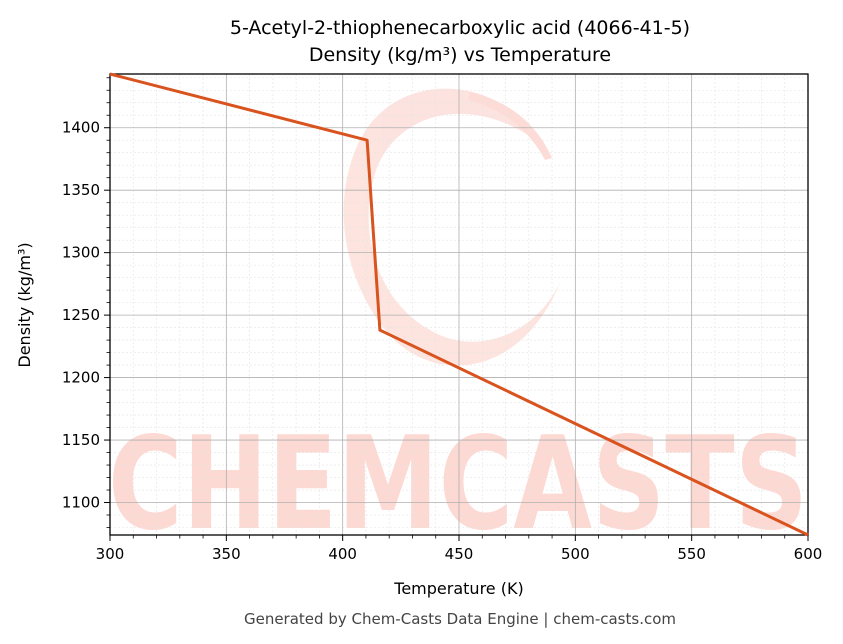 This screenshot has height=644, width=843. I want to click on y-tick-label: 1250, so click(81, 315).